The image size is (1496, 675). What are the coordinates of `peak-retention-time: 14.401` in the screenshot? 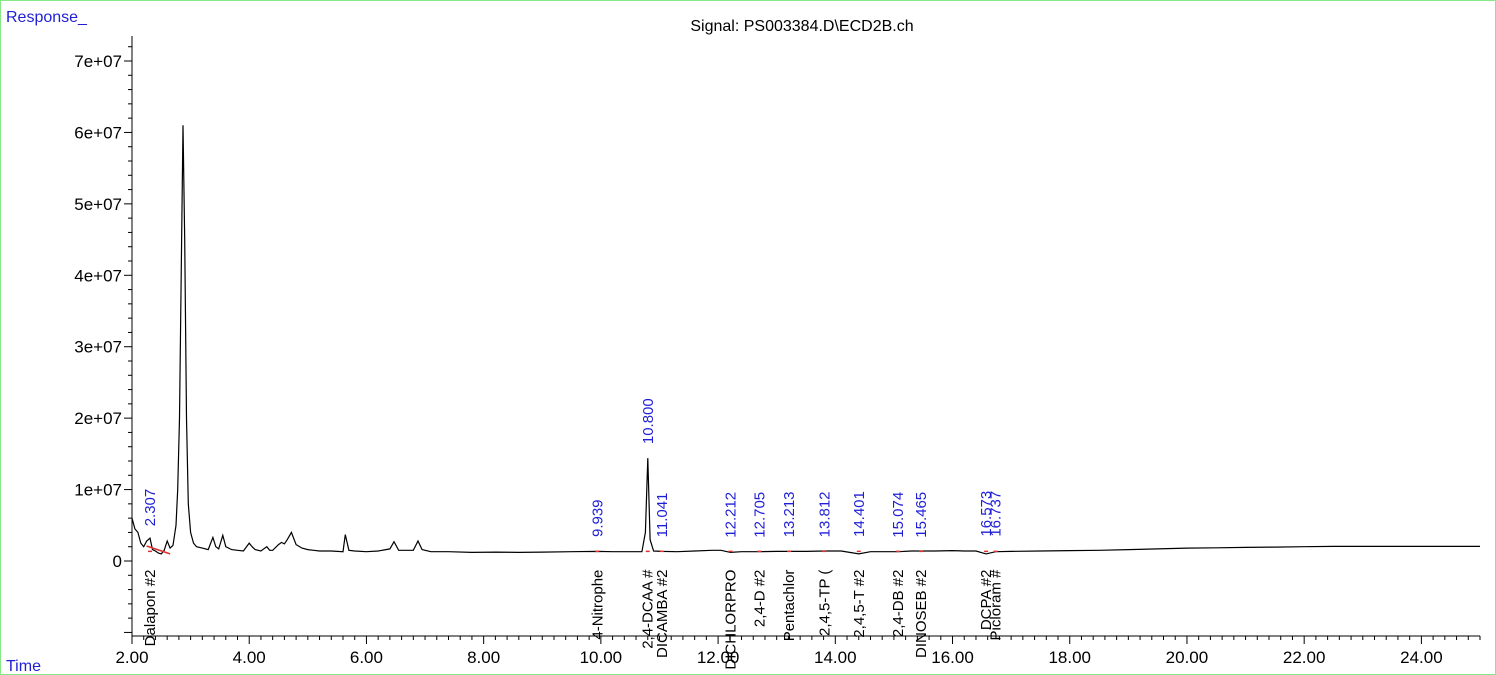 It's located at (859, 514).